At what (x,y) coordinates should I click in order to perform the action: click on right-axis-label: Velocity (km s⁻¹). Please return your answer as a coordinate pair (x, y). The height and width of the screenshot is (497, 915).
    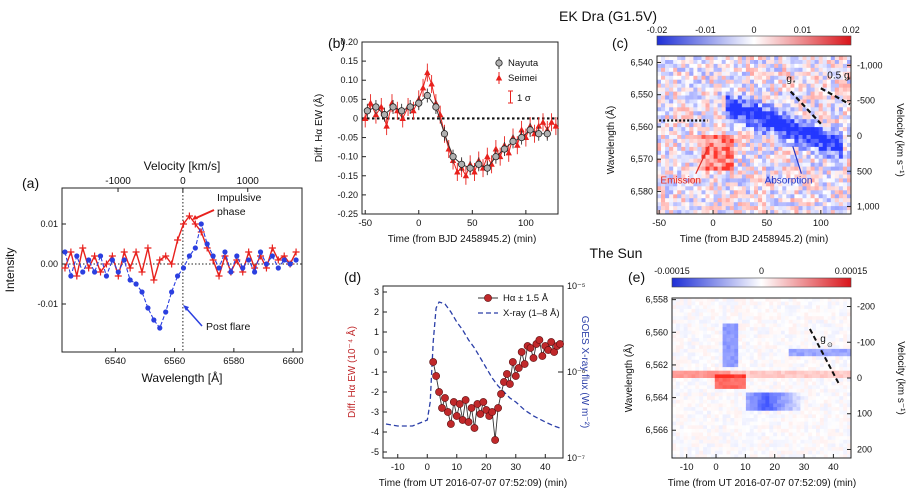
    Looking at the image, I should click on (900, 378).